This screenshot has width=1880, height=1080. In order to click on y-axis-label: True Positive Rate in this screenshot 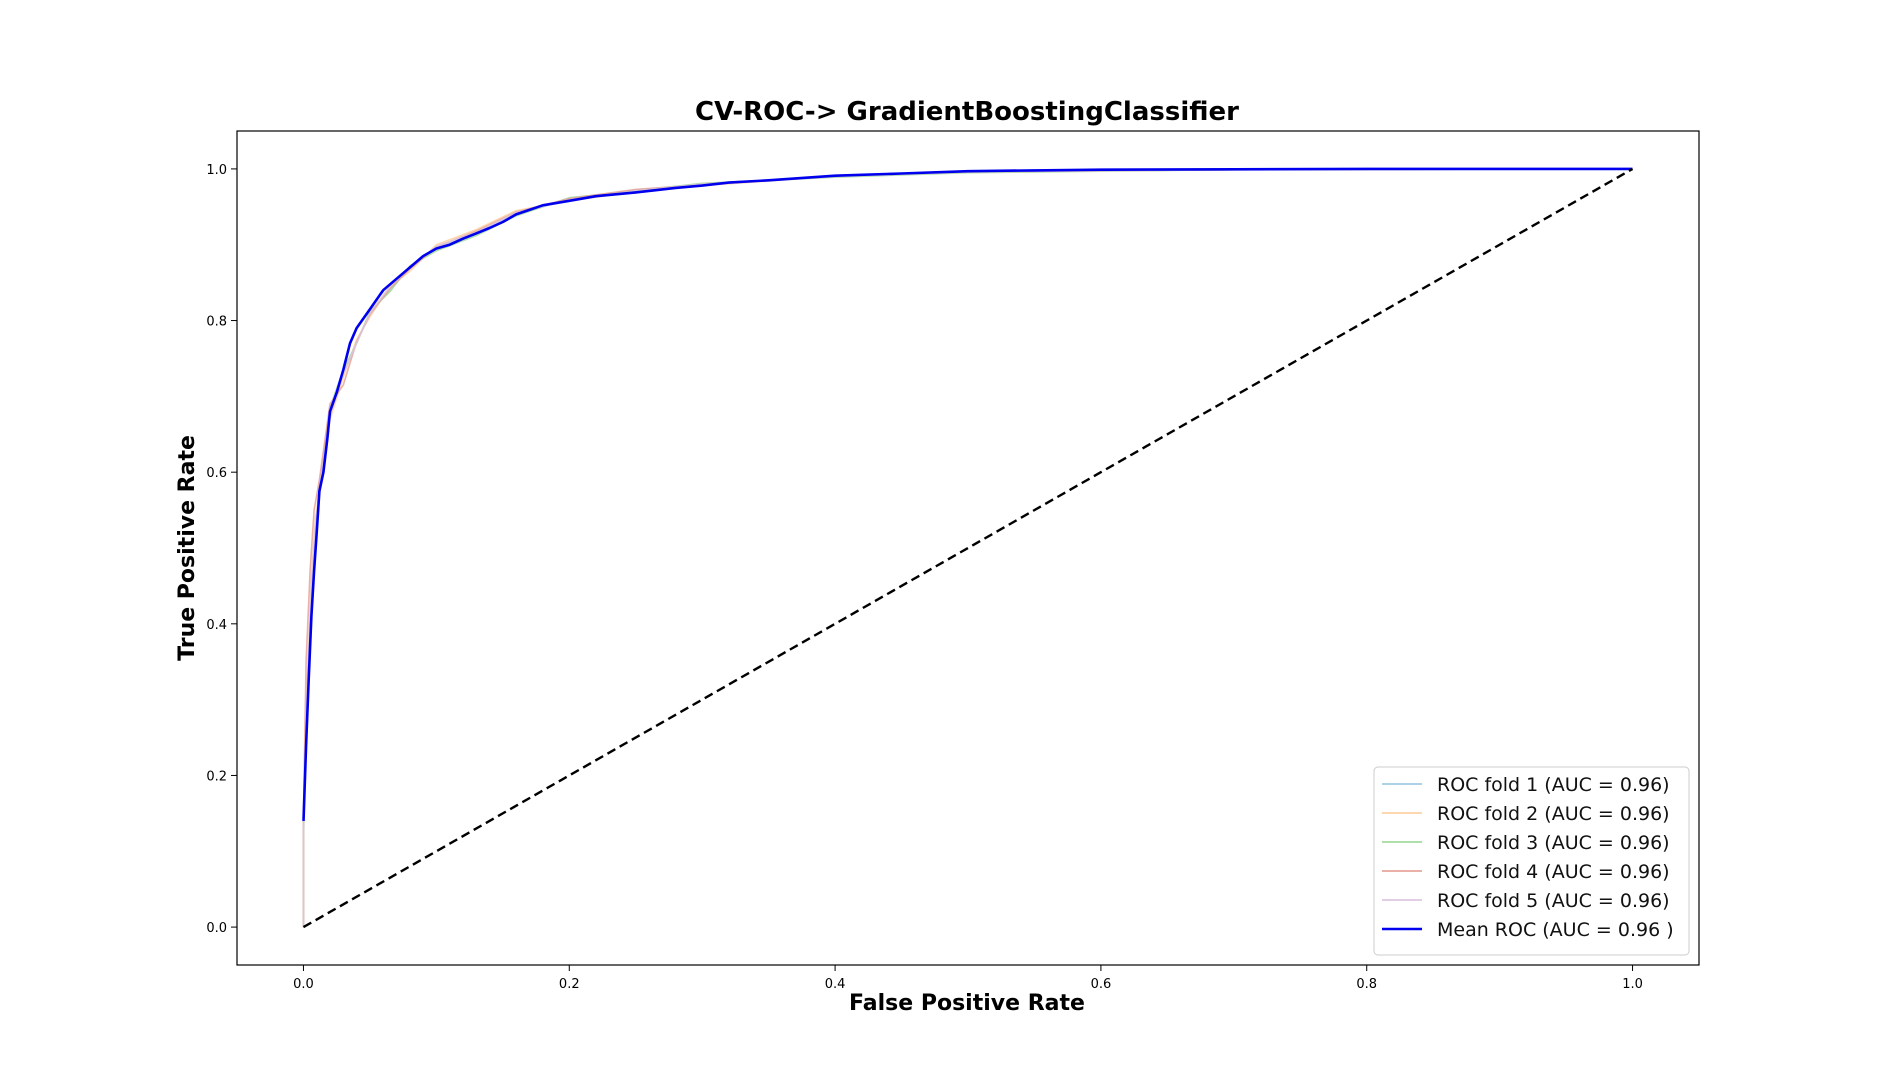, I will do `click(187, 548)`.